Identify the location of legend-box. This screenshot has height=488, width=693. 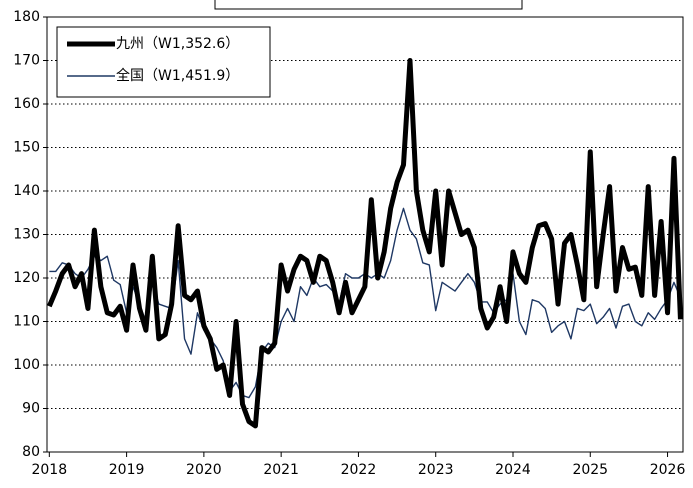
(163, 62).